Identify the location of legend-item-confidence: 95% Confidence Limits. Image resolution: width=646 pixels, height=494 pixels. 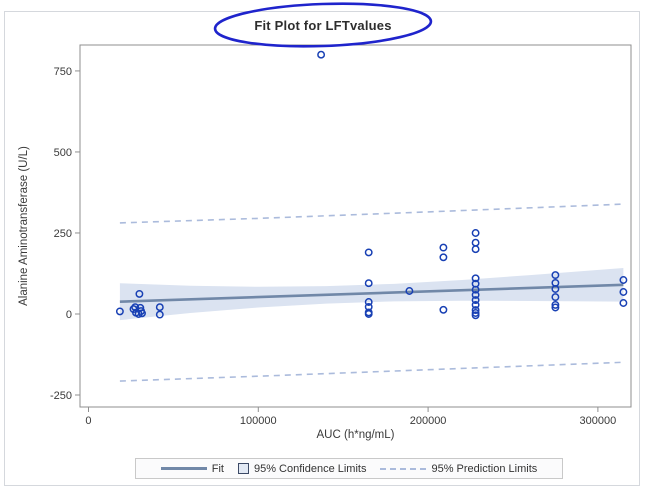
(302, 468).